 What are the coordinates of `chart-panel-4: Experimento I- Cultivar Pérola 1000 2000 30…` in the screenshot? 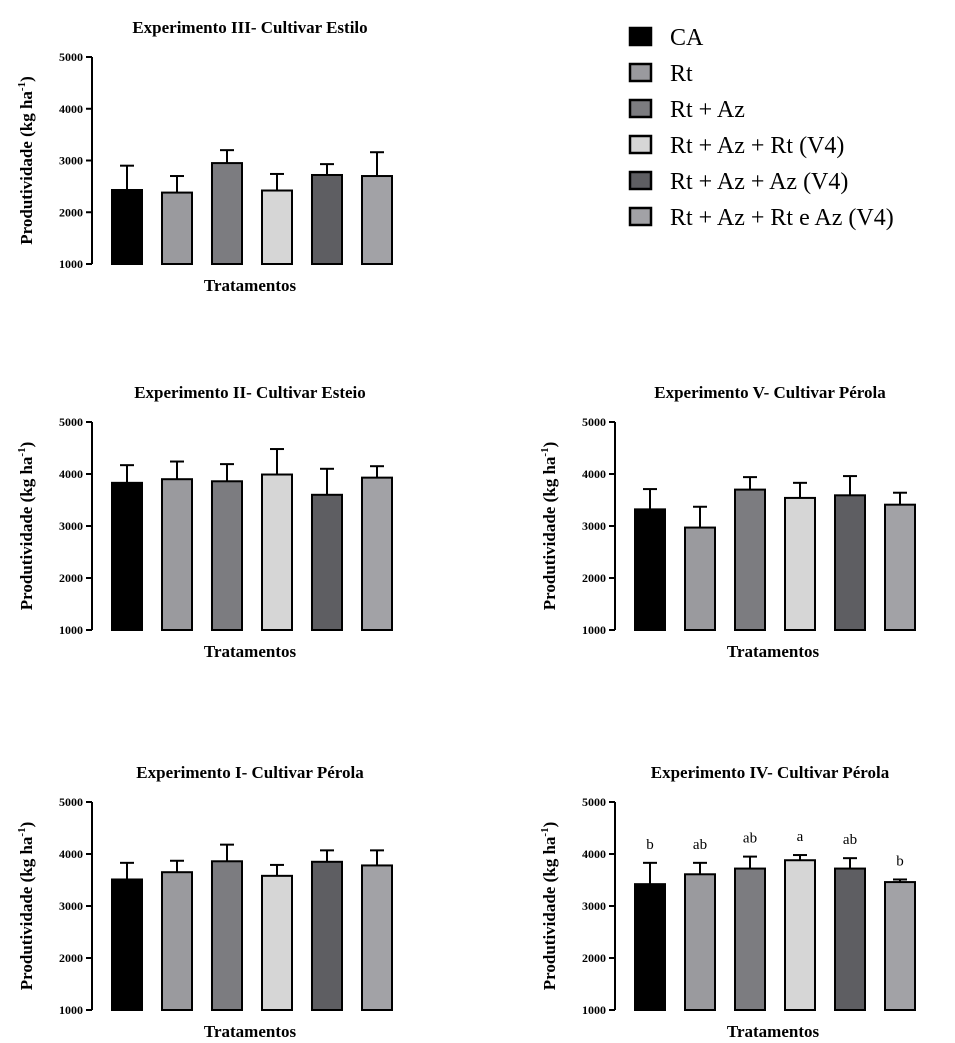 It's located at (204, 902).